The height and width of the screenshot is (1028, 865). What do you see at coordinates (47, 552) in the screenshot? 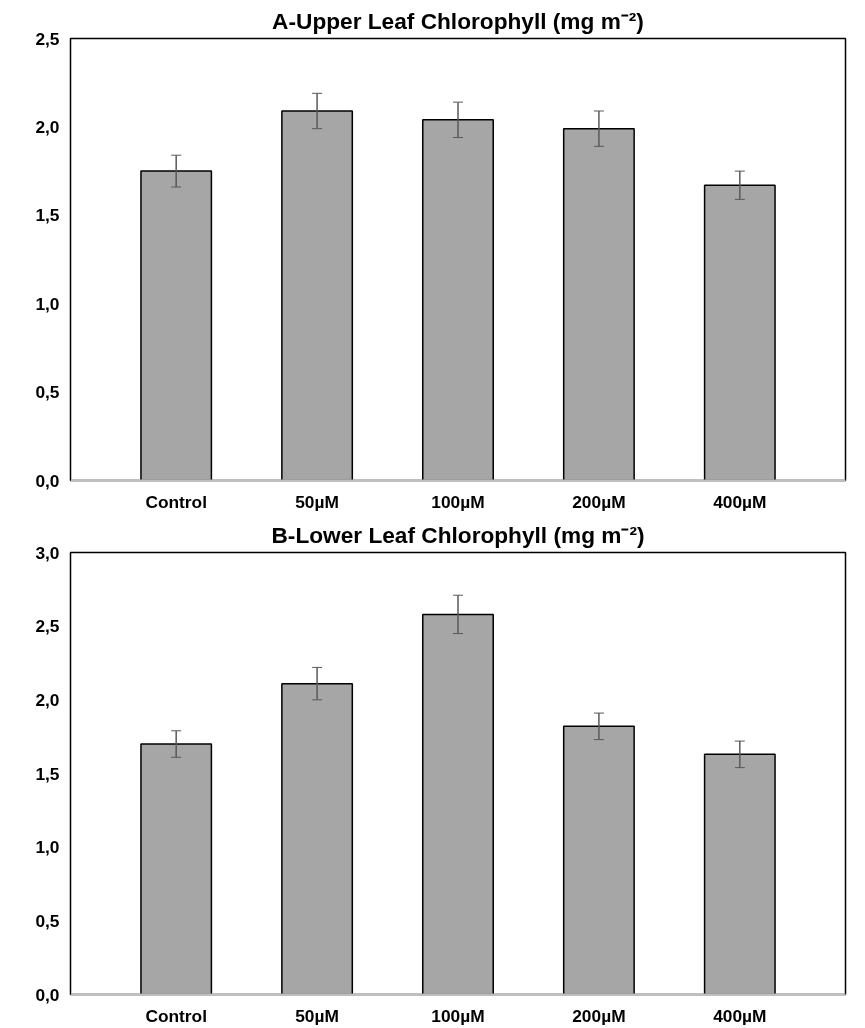
I see `y-tick-label: 3,0` at bounding box center [47, 552].